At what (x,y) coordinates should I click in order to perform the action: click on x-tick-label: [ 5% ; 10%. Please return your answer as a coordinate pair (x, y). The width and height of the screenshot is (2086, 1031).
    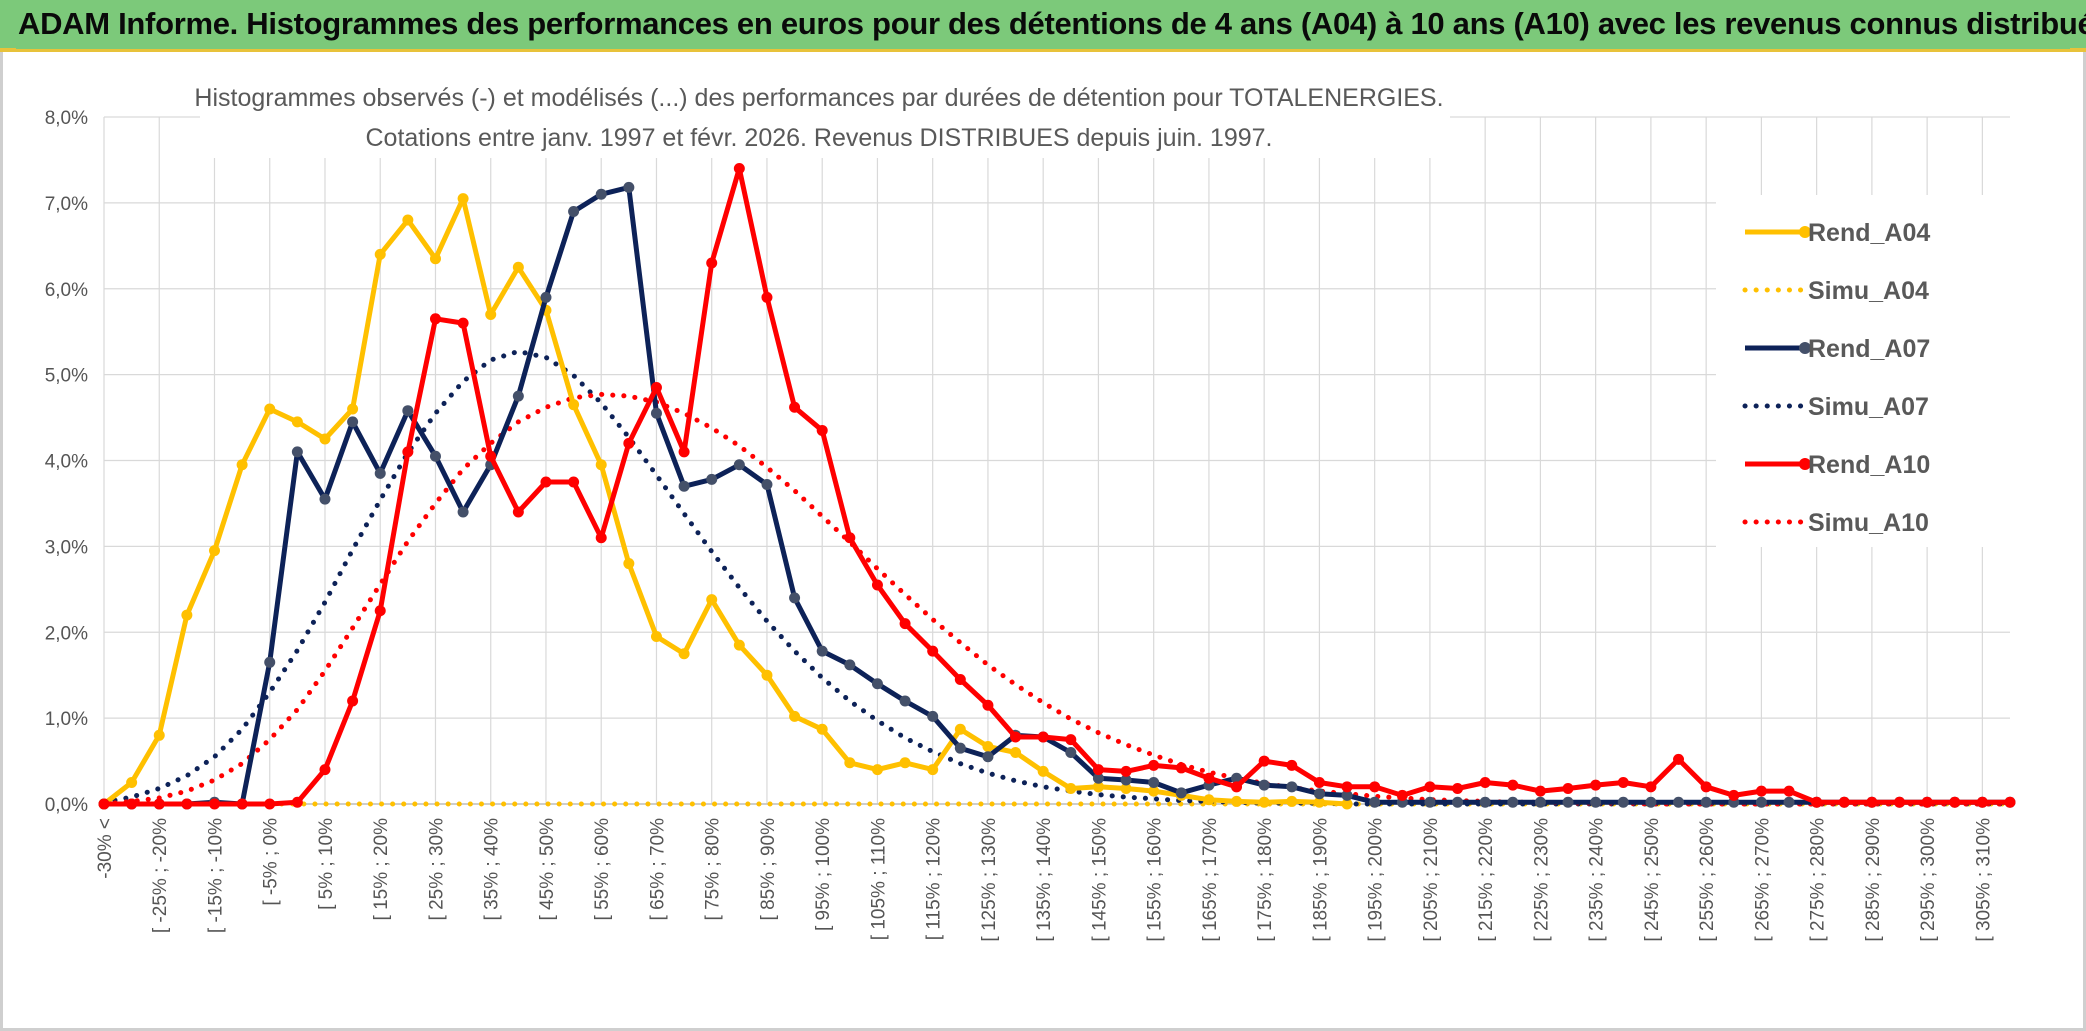
    Looking at the image, I should click on (326, 864).